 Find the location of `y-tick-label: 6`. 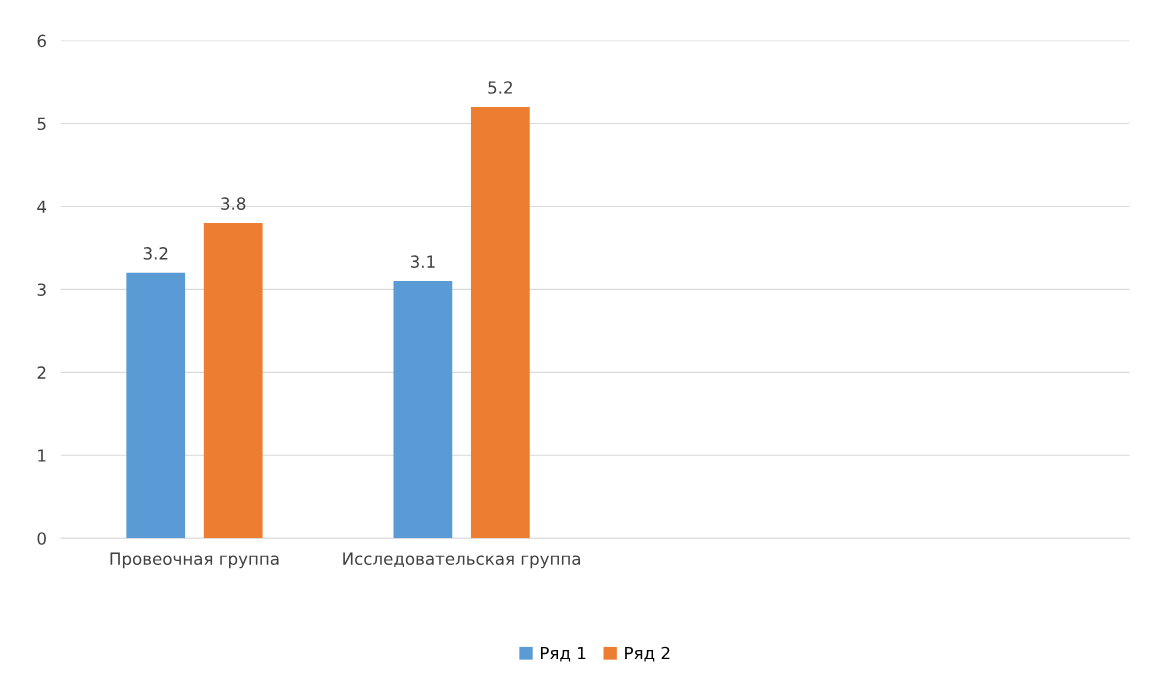

y-tick-label: 6 is located at coordinates (41, 41).